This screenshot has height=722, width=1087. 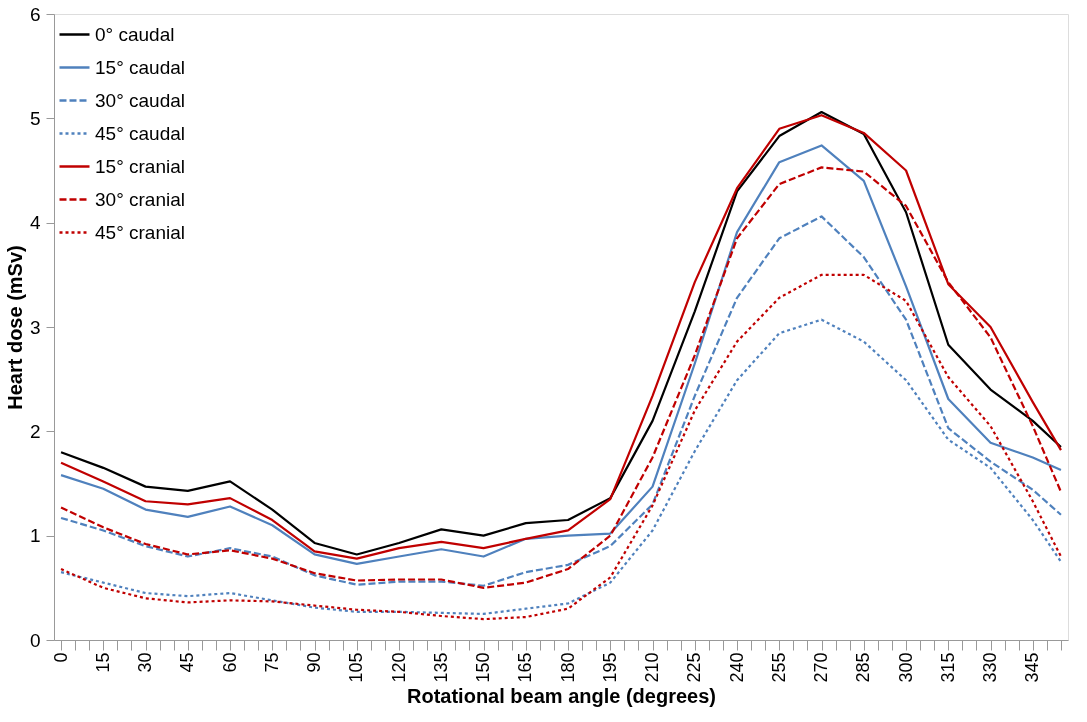 What do you see at coordinates (60, 657) in the screenshot?
I see `x-tick-label: 0` at bounding box center [60, 657].